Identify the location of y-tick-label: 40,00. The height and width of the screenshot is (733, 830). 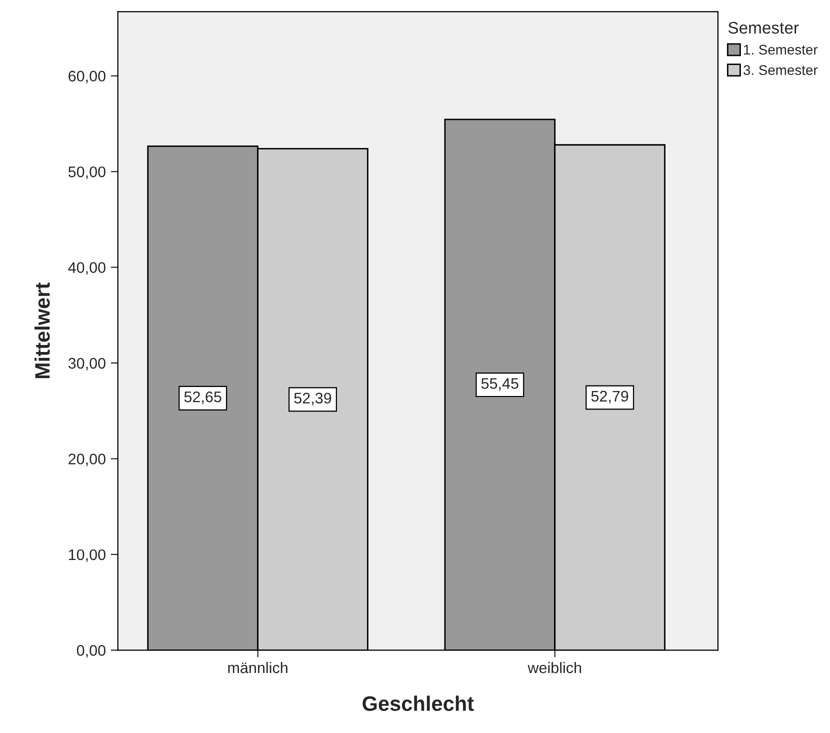
(87, 268).